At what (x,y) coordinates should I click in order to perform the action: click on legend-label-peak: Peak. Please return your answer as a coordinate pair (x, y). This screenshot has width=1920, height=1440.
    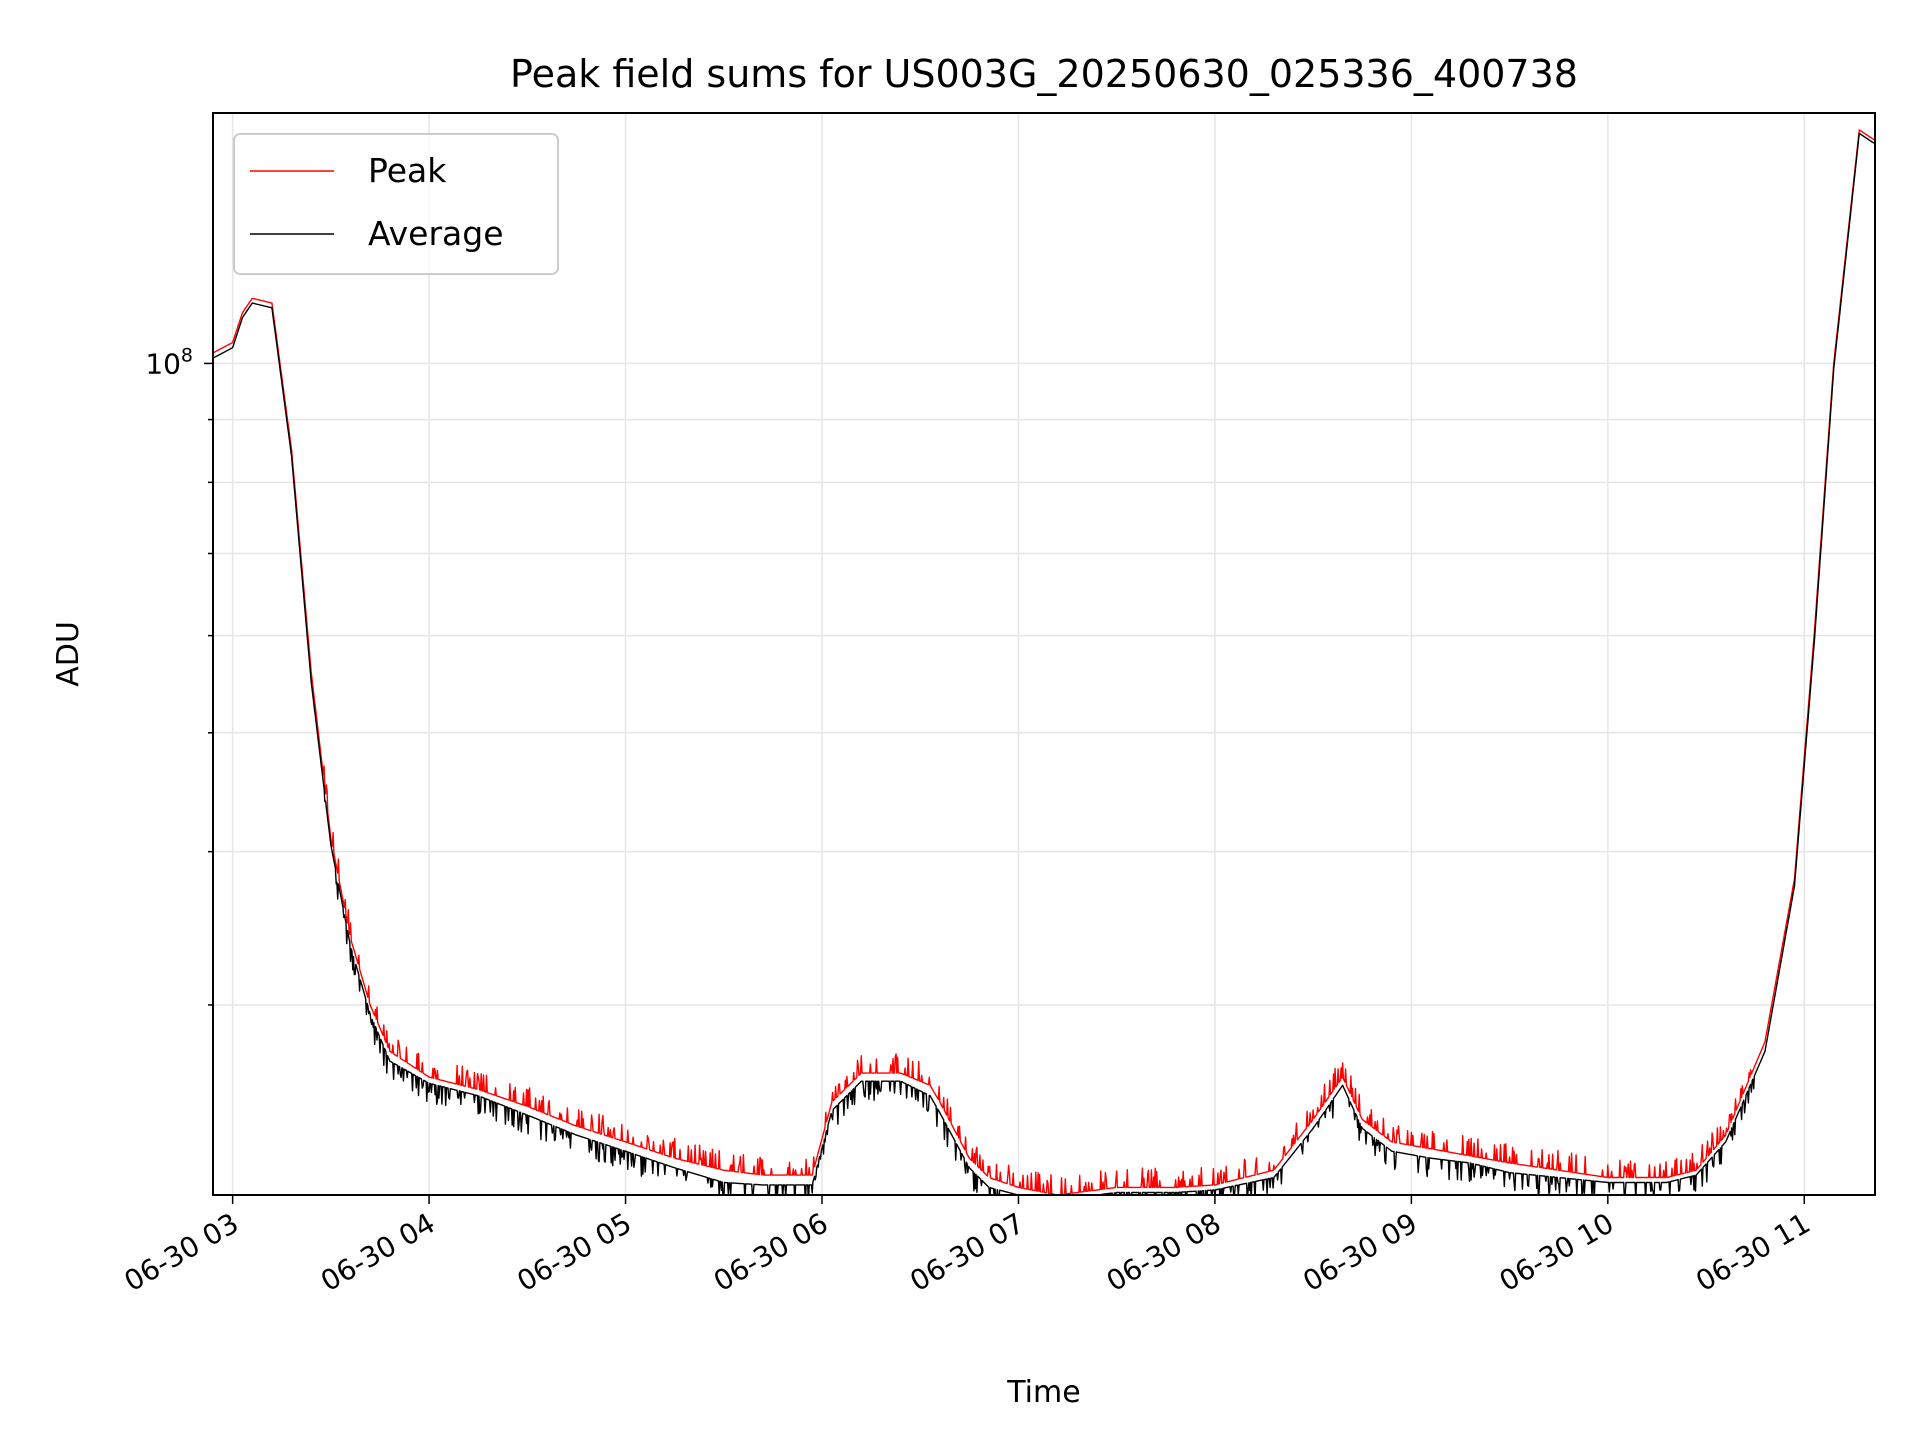
    Looking at the image, I should click on (407, 170).